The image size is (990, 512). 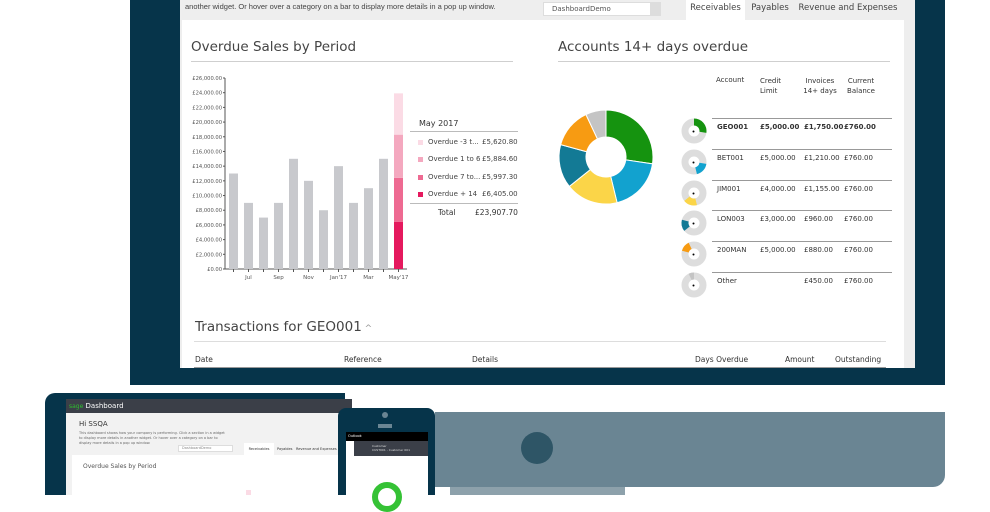 What do you see at coordinates (285, 449) in the screenshot?
I see `laptop-tab-payables: Payables` at bounding box center [285, 449].